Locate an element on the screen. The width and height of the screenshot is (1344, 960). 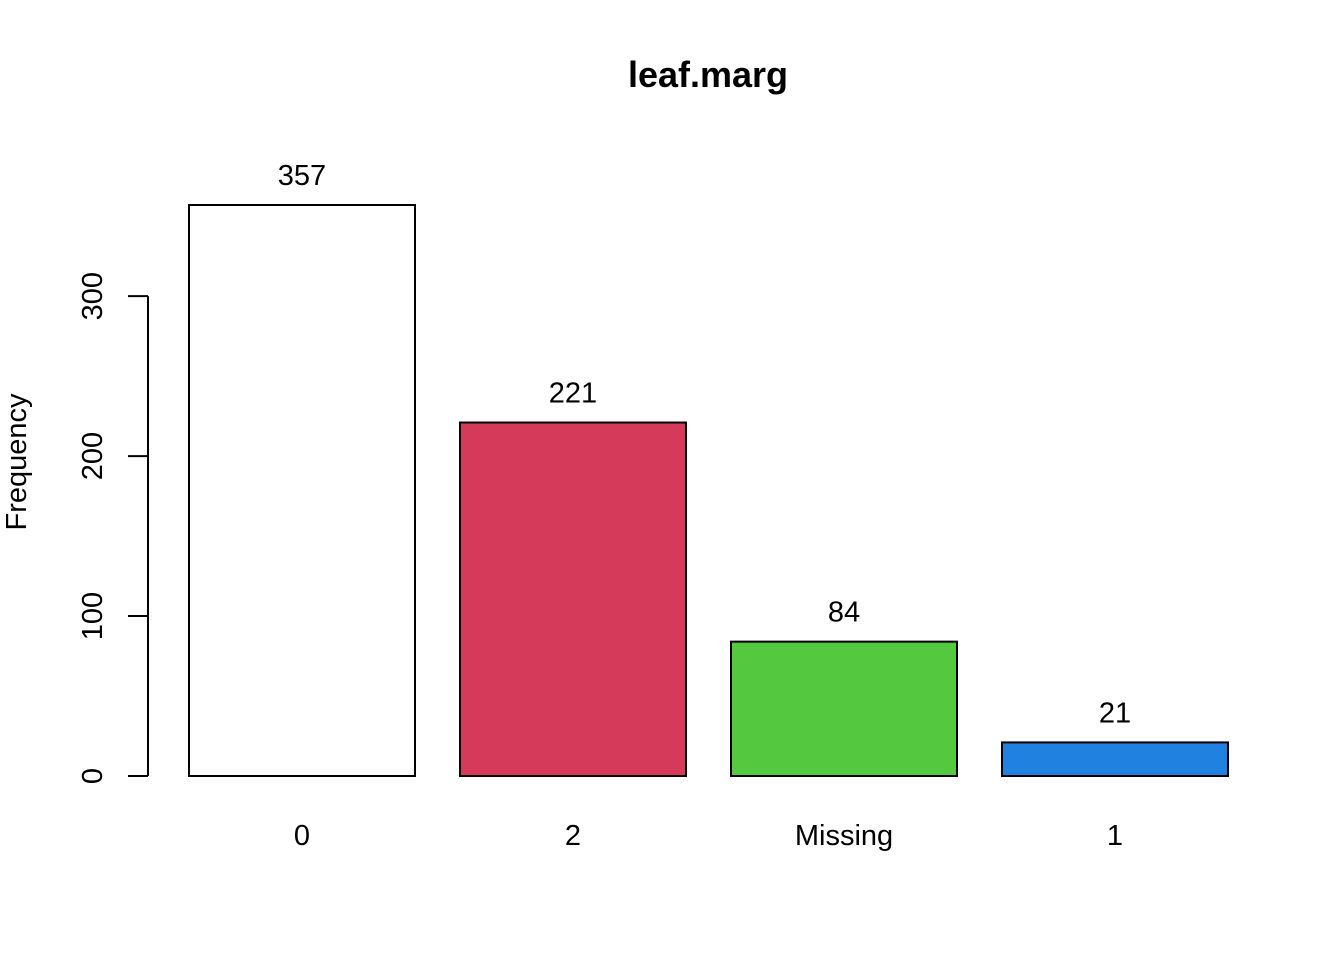
bar-value-label: 21 is located at coordinates (1115, 713).